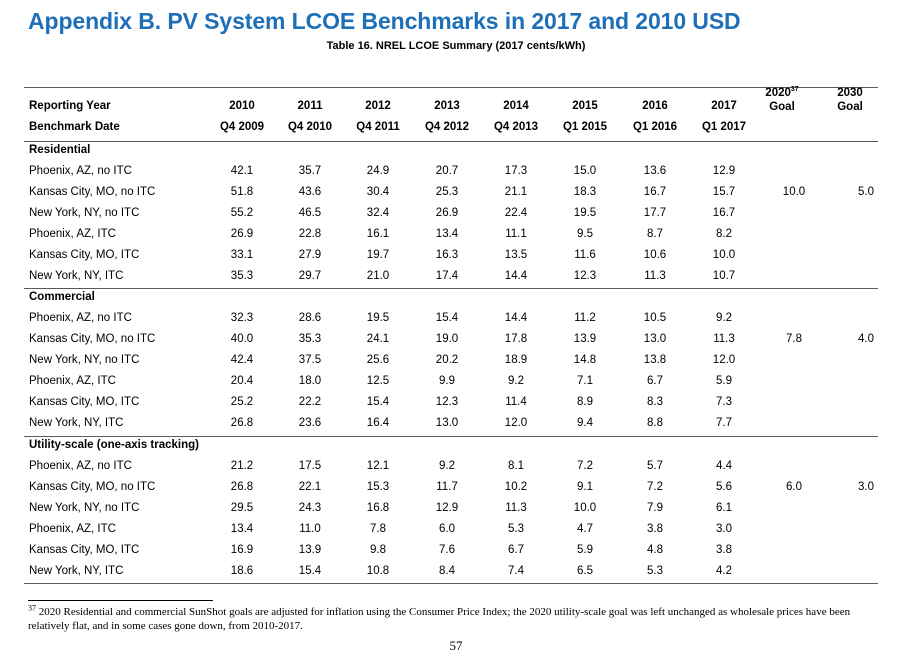 This screenshot has height=662, width=912. What do you see at coordinates (378, 106) in the screenshot?
I see `year-header: 2012` at bounding box center [378, 106].